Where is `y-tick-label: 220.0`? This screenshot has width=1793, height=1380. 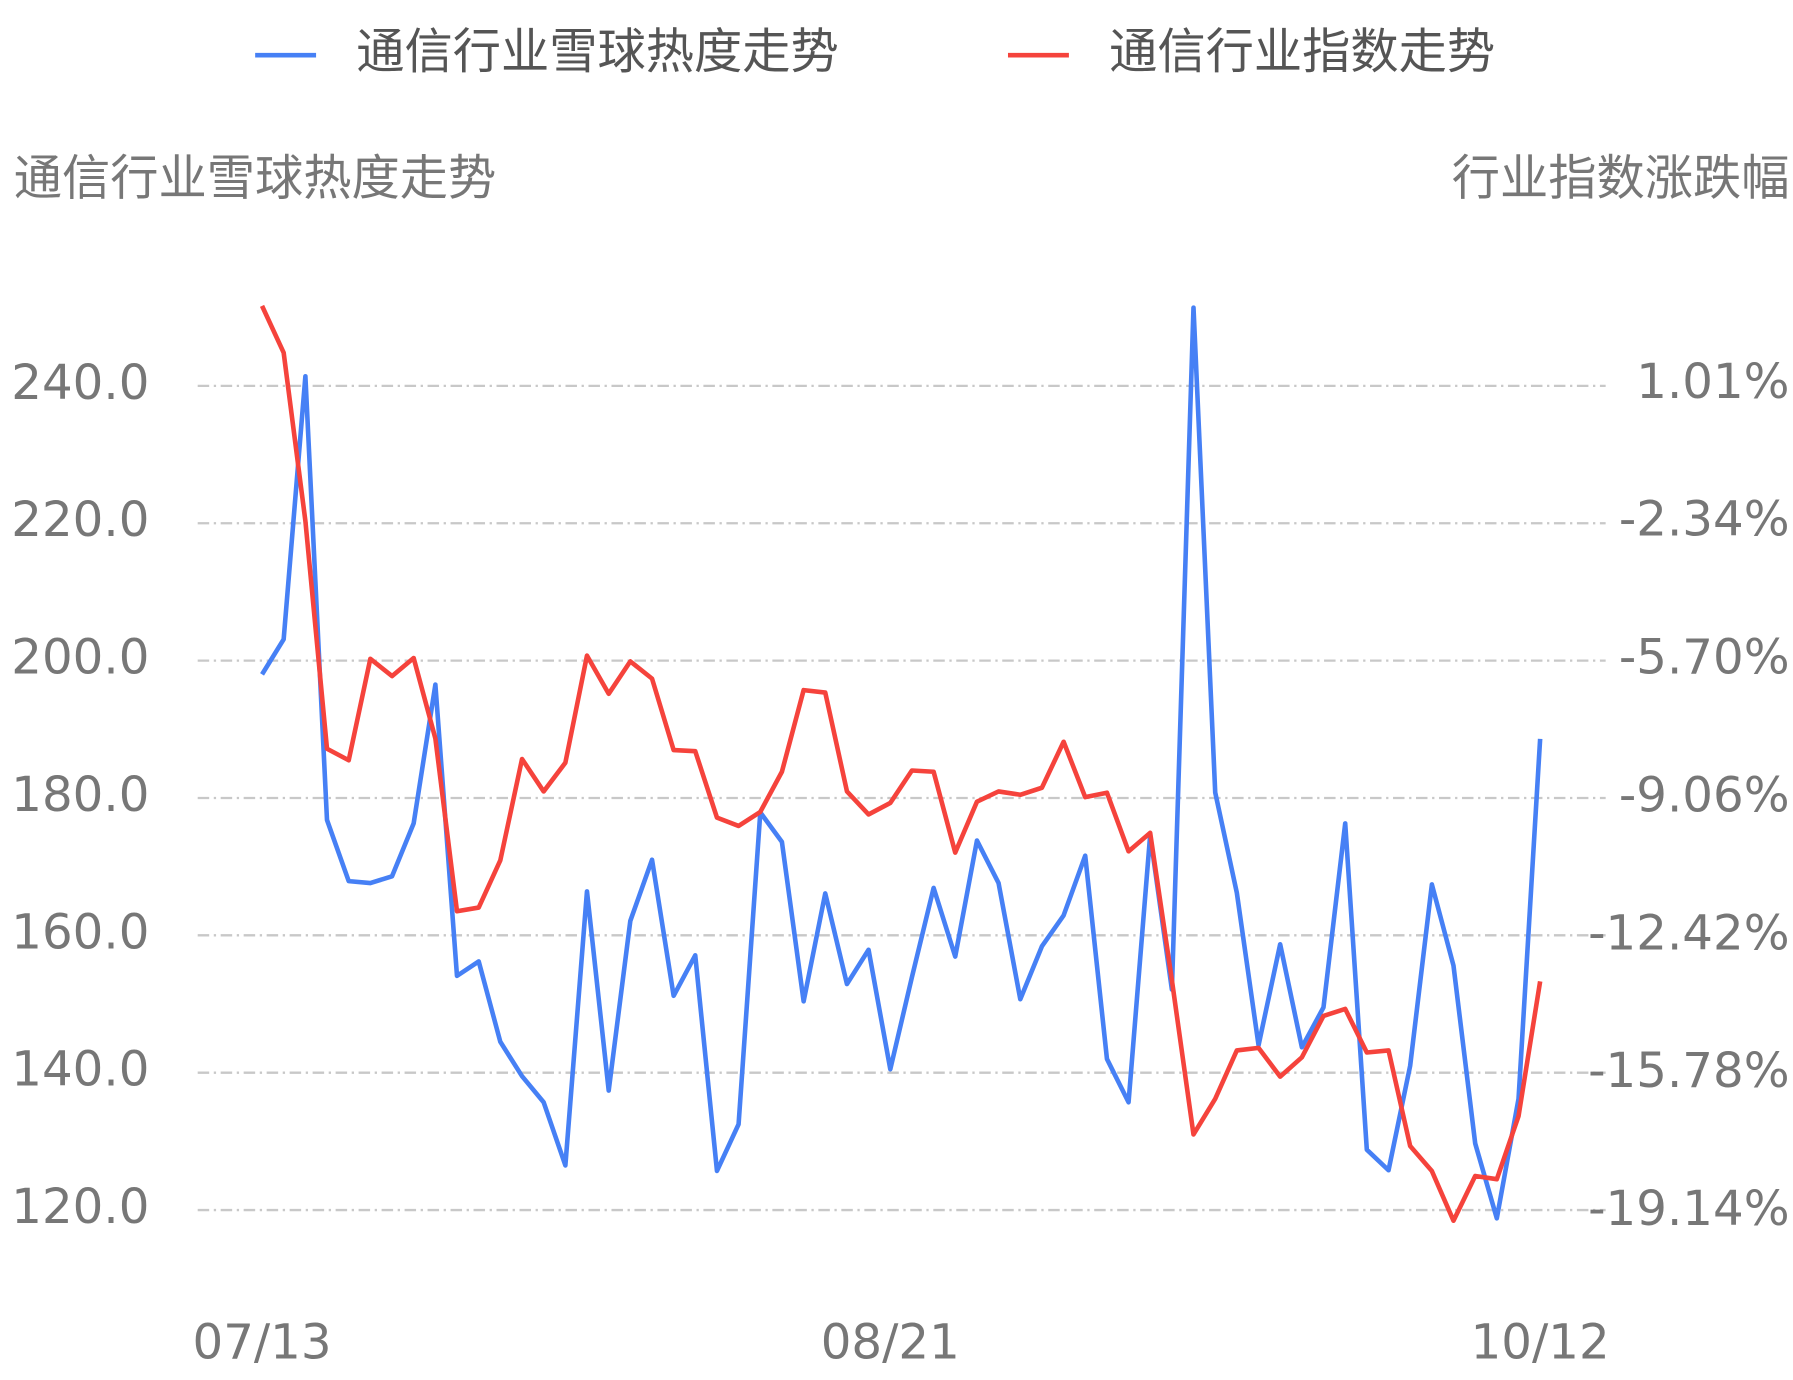 y-tick-label: 220.0 is located at coordinates (80, 520).